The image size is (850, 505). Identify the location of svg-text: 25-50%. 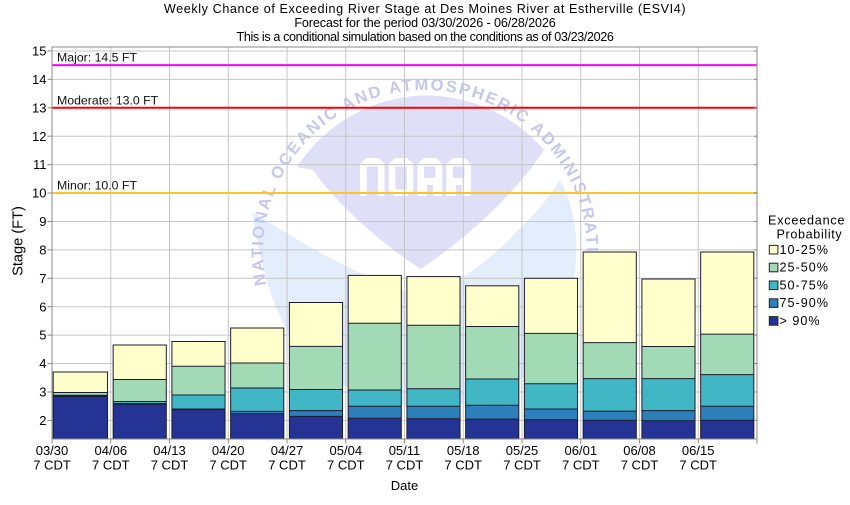
(804, 268).